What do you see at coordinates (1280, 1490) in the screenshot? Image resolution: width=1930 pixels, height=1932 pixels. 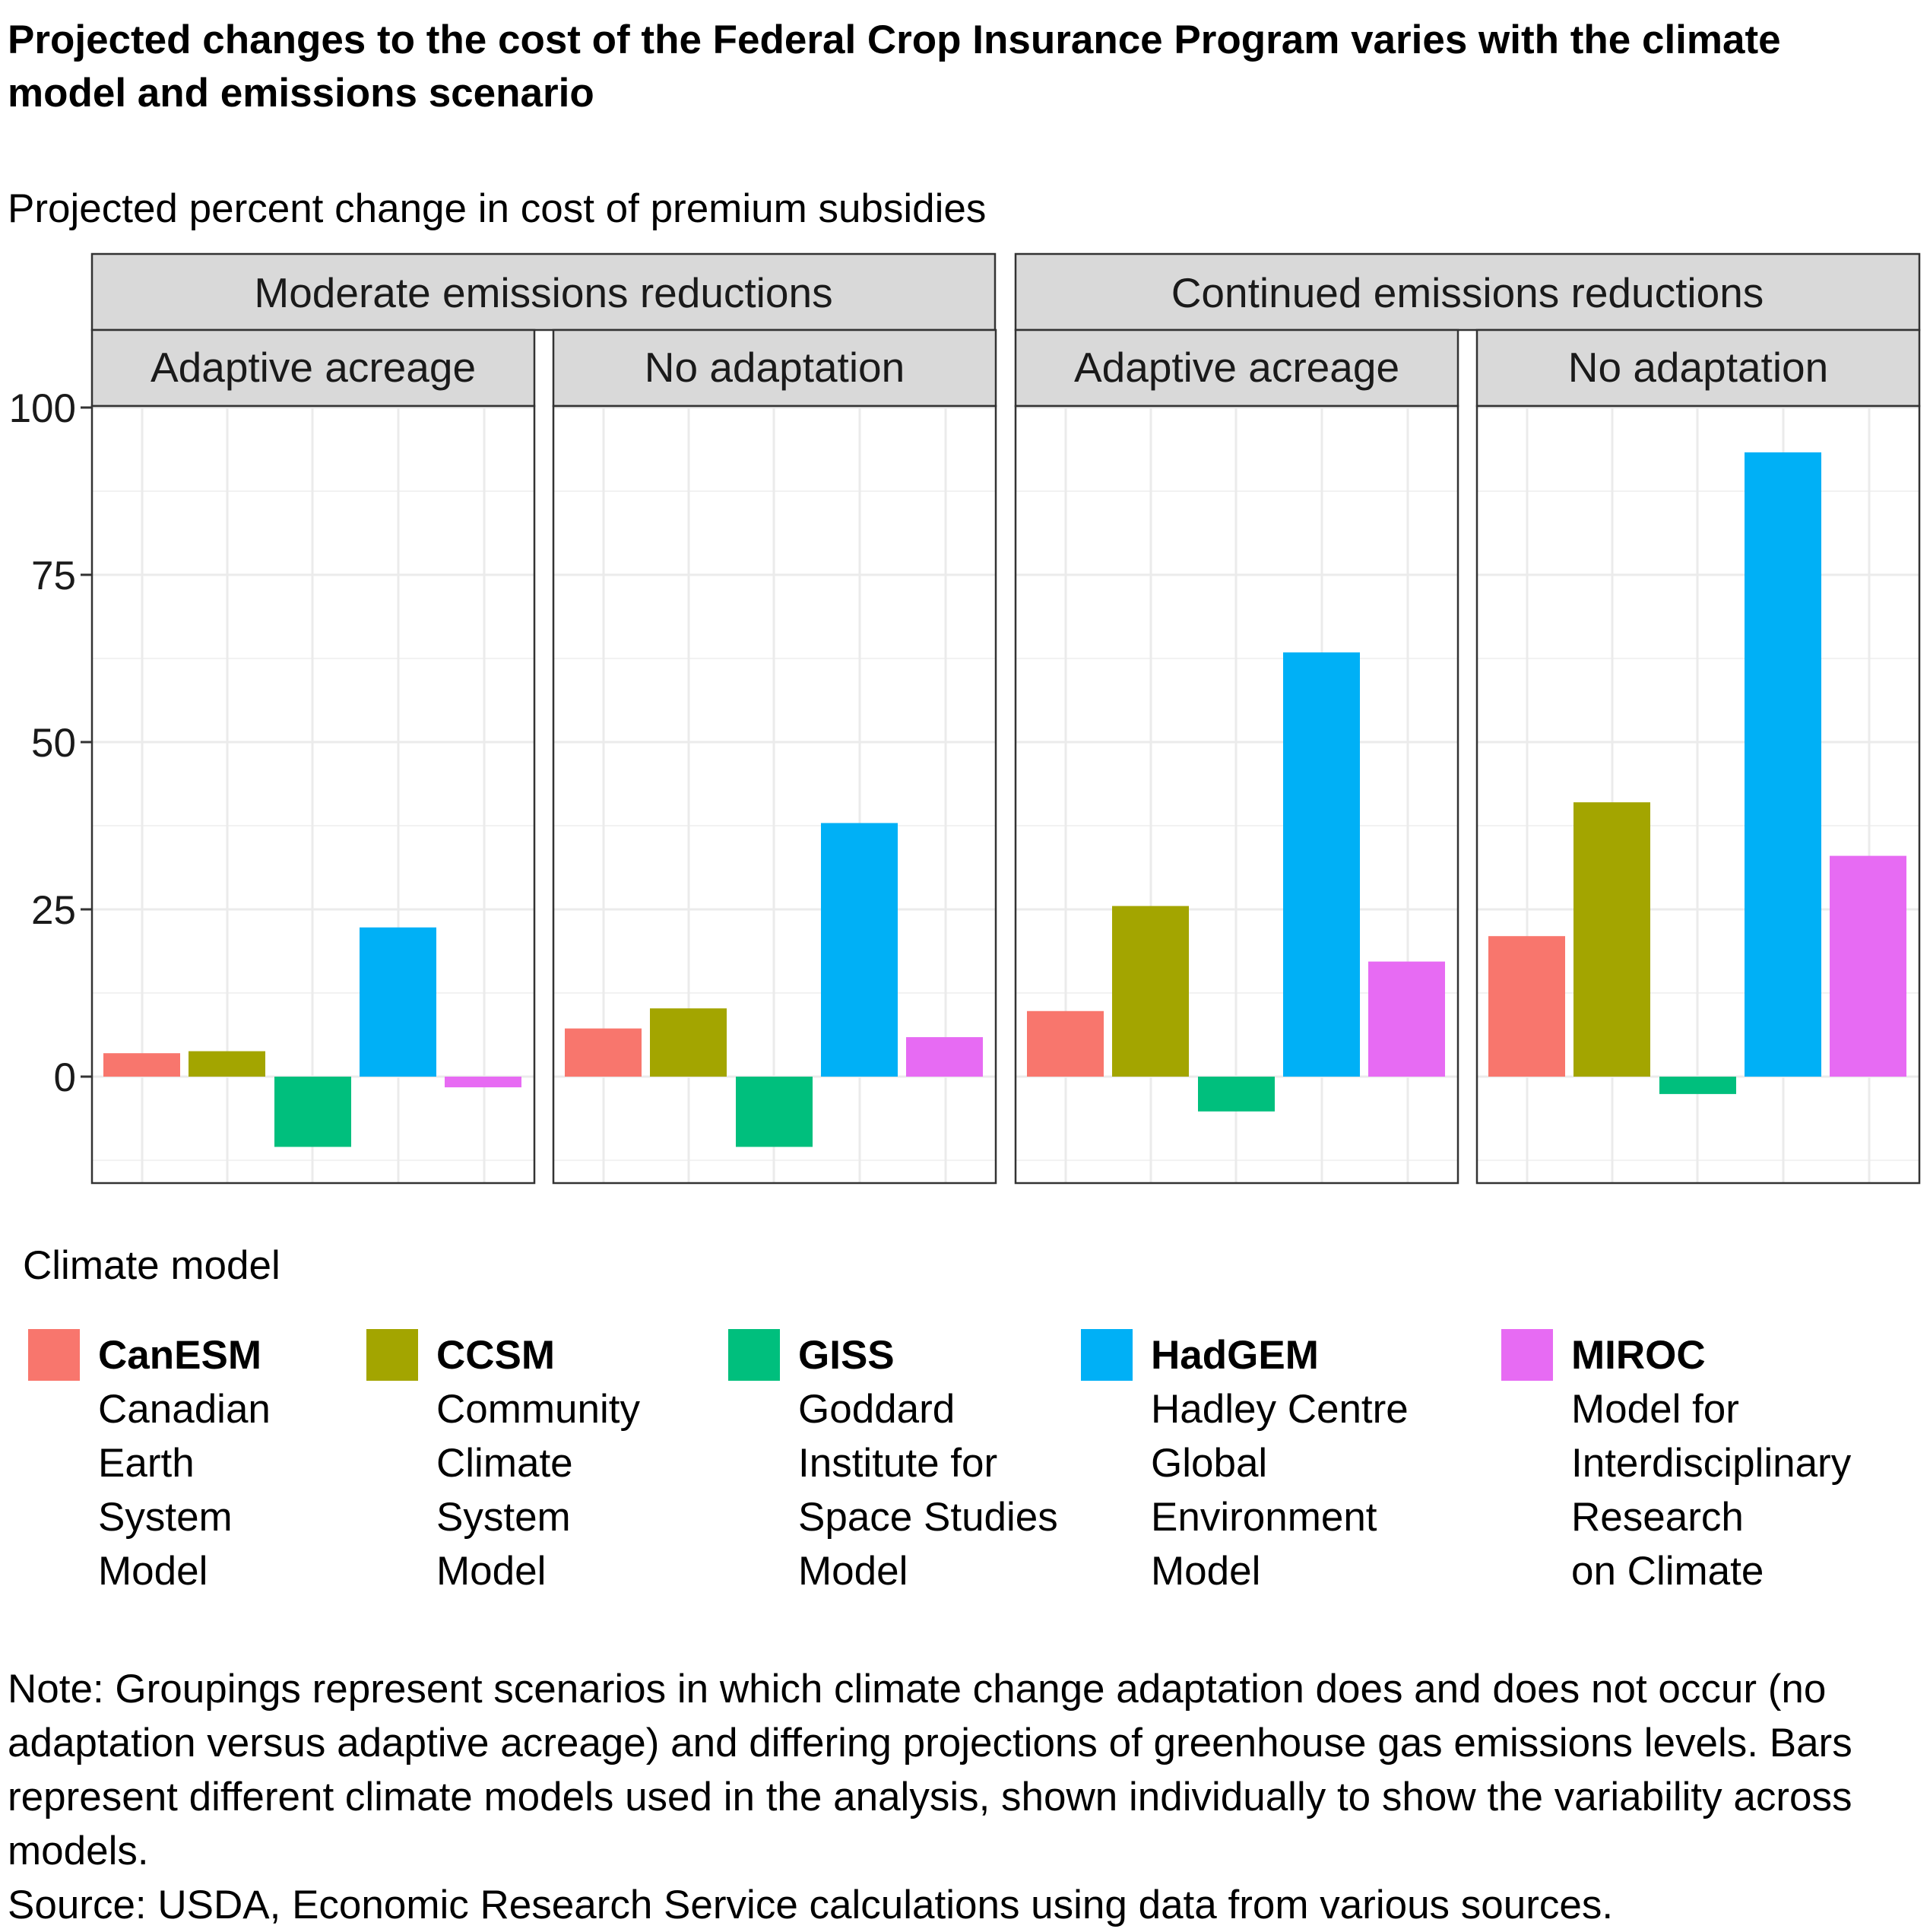 I see `legend-name: Hadley Centre Global Environment Model` at bounding box center [1280, 1490].